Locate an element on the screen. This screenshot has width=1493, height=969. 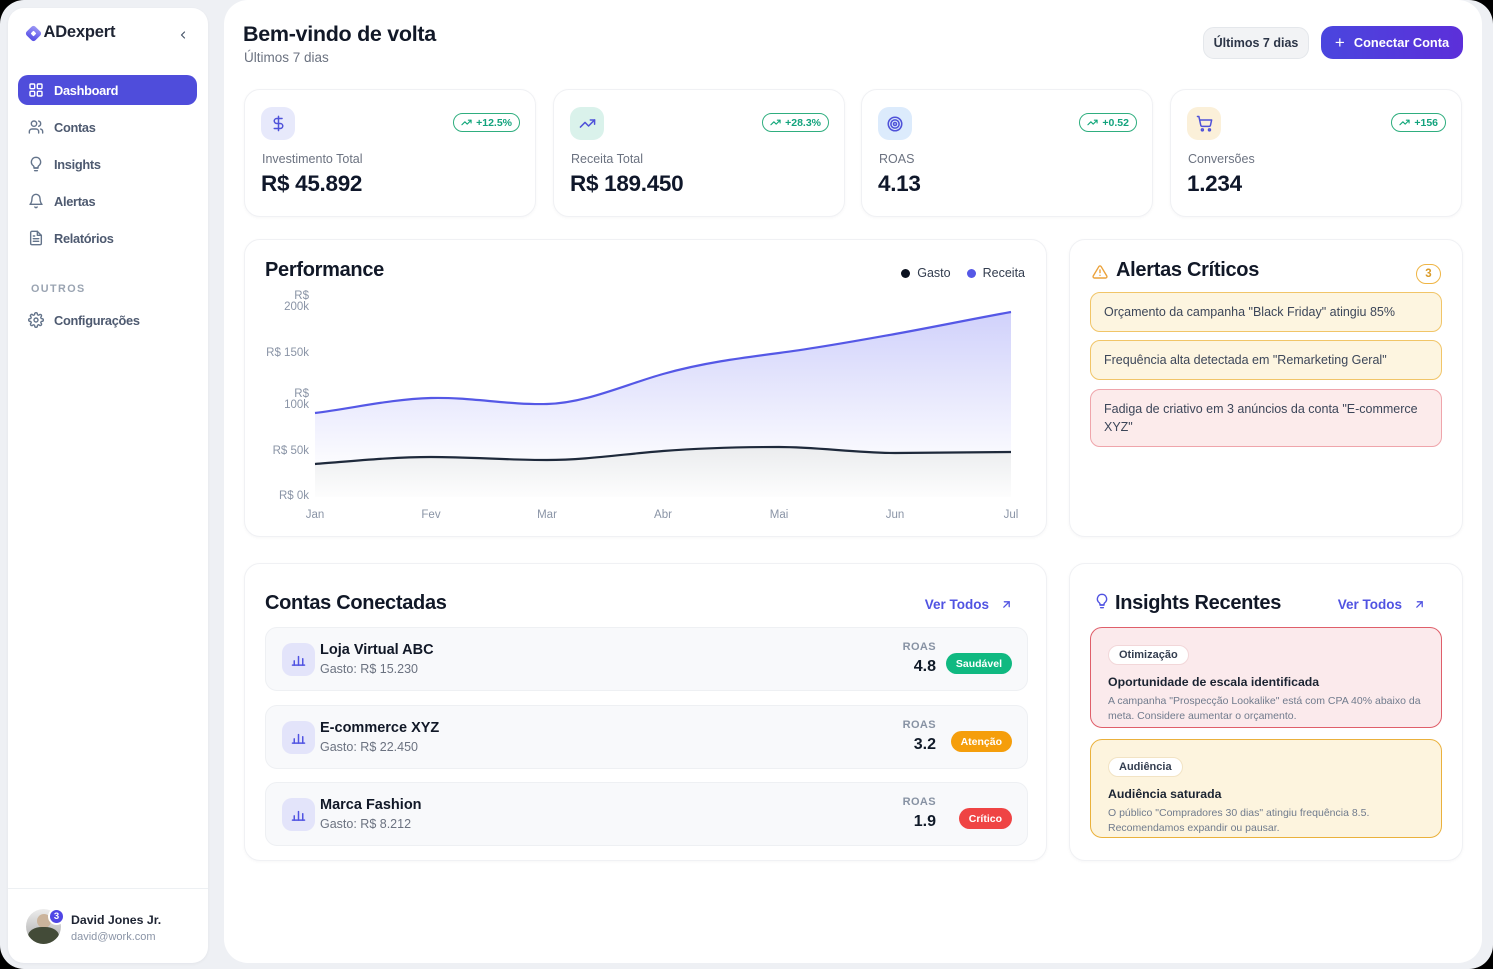
svg-text: Mai is located at coordinates (779, 515).